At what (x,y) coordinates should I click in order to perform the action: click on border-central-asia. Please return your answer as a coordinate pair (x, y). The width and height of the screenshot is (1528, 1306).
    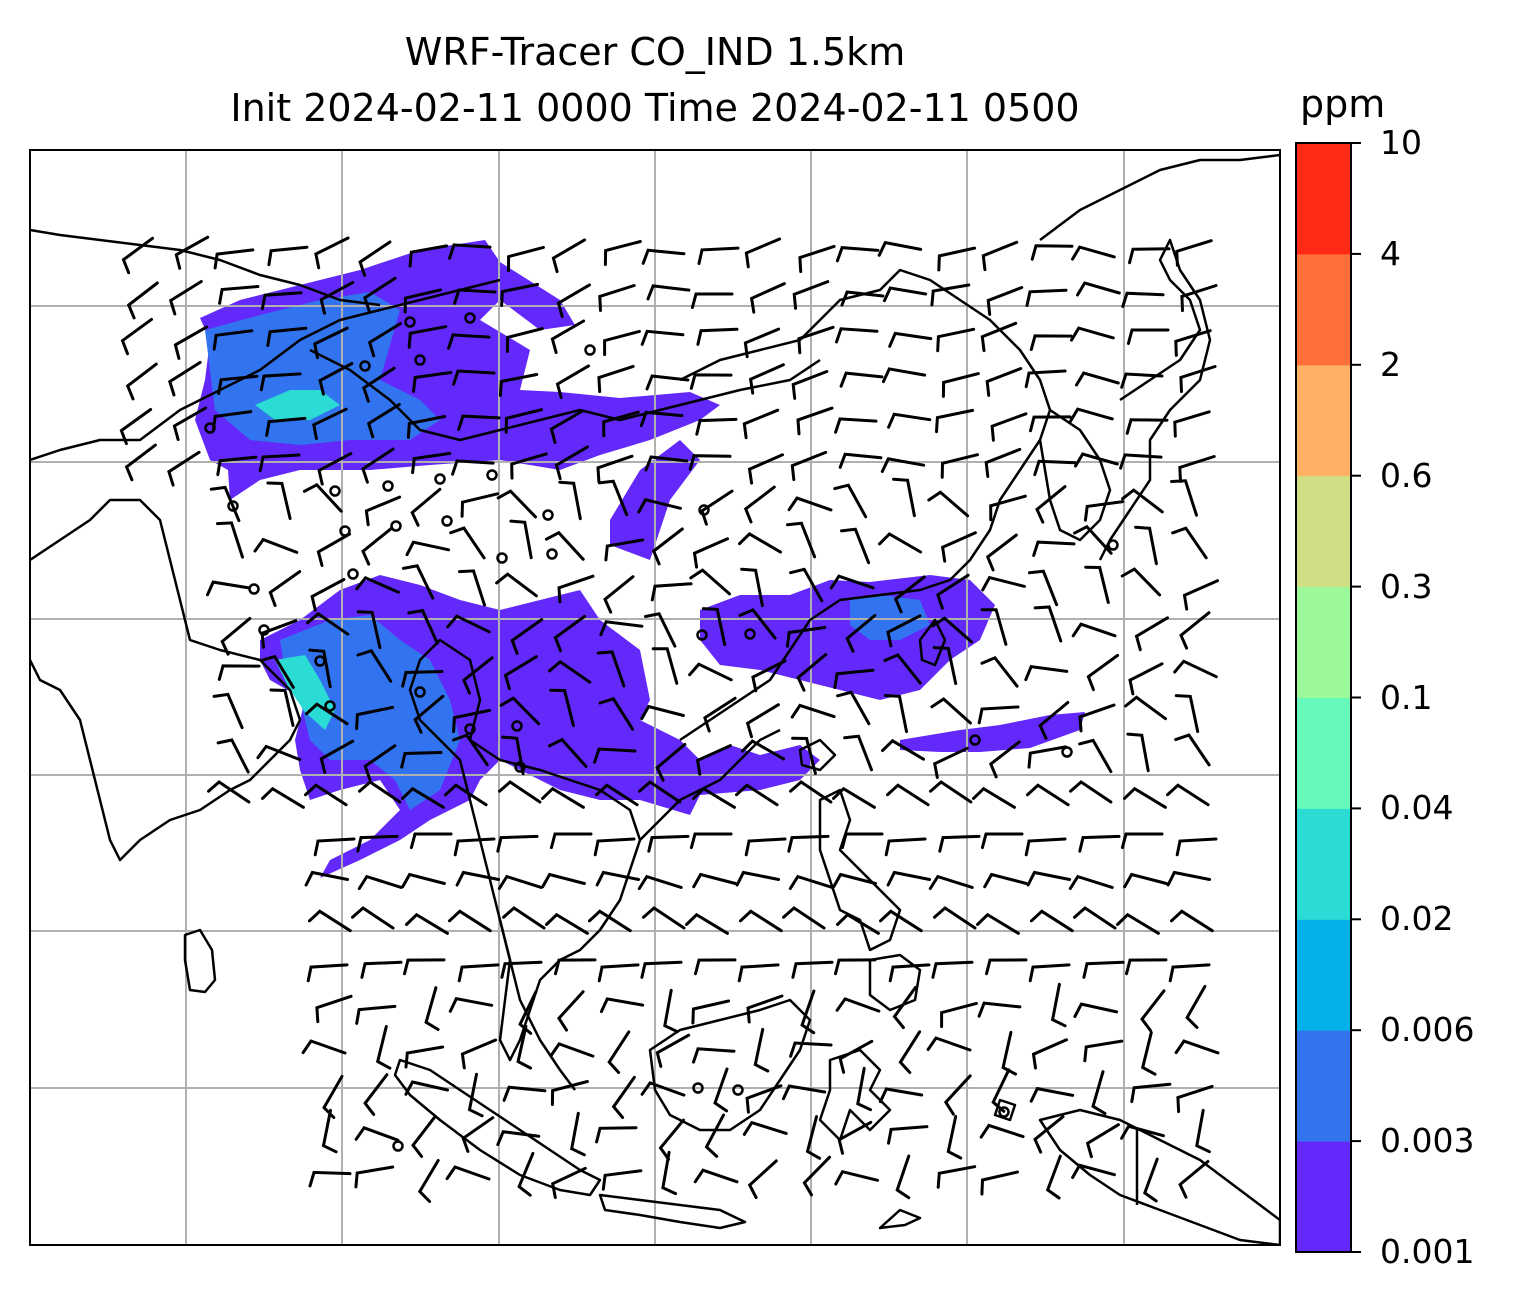
    Looking at the image, I should click on (205, 267).